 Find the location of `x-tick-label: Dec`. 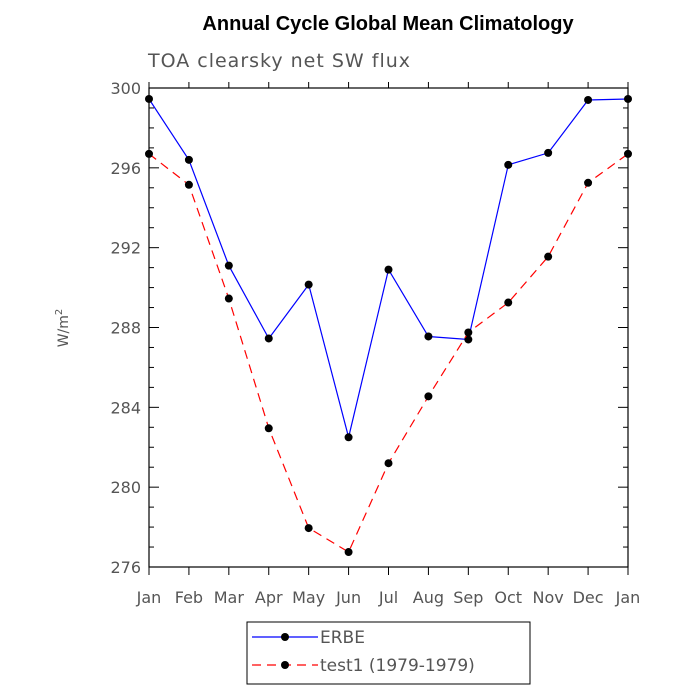

x-tick-label: Dec is located at coordinates (588, 597).